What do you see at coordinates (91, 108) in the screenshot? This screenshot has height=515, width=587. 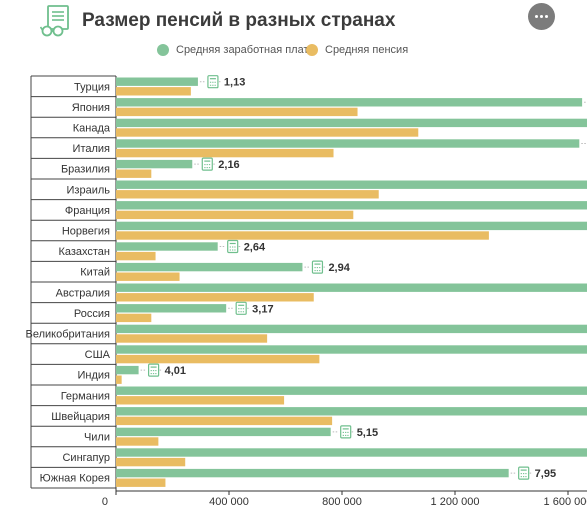 I see `category-label: Япония` at bounding box center [91, 108].